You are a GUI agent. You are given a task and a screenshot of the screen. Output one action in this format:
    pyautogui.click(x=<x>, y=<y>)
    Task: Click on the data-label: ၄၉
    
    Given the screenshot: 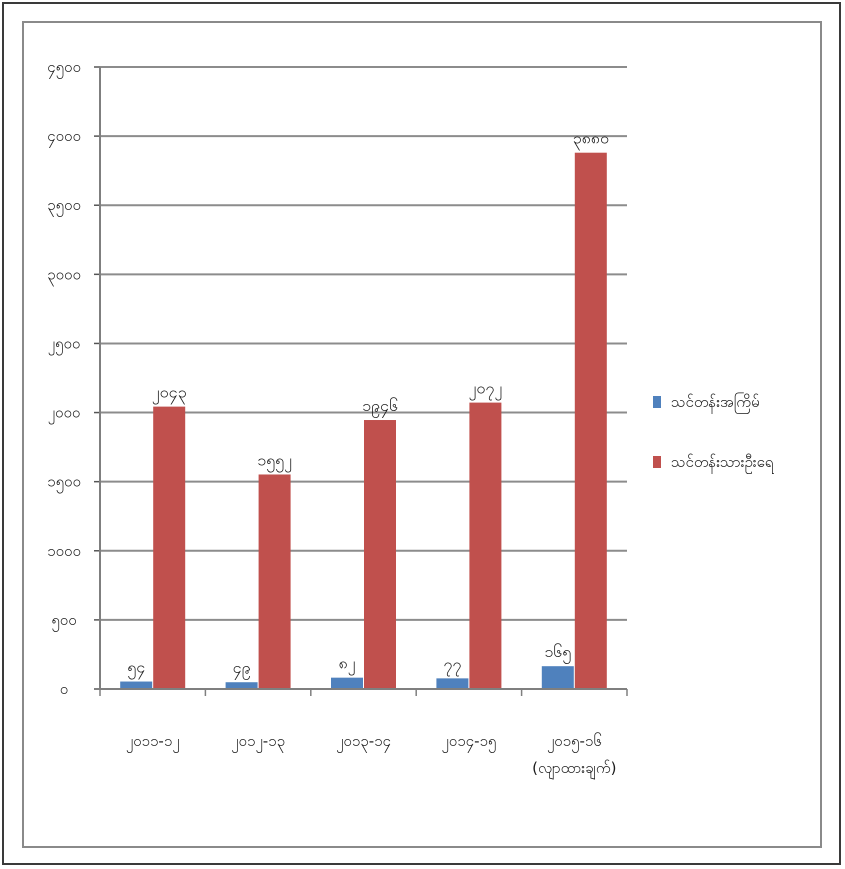 What is the action you would take?
    pyautogui.click(x=242, y=669)
    